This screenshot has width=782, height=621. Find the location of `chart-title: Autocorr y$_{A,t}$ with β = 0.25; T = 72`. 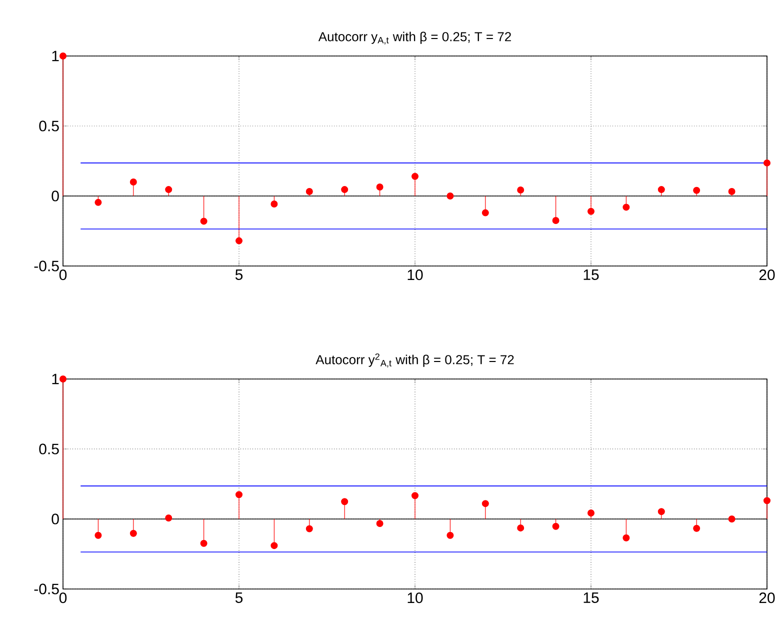

chart-title: Autocorr y$_{A,t}$ with β = 0.25; T = 72 is located at coordinates (414, 38).